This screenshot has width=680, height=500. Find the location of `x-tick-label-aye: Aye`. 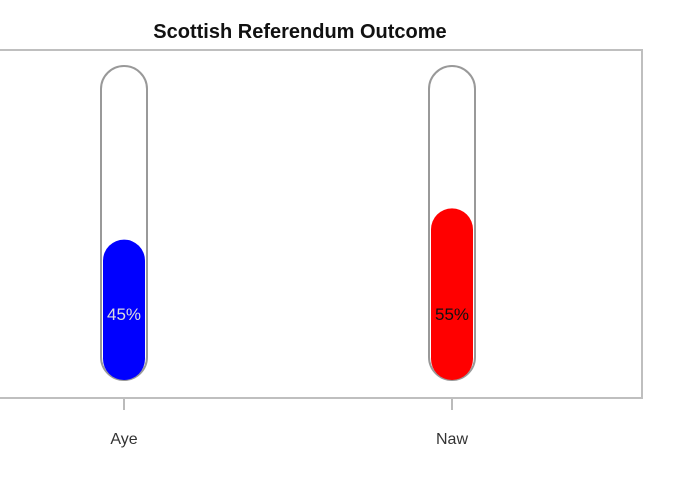

x-tick-label-aye: Aye is located at coordinates (123, 439).